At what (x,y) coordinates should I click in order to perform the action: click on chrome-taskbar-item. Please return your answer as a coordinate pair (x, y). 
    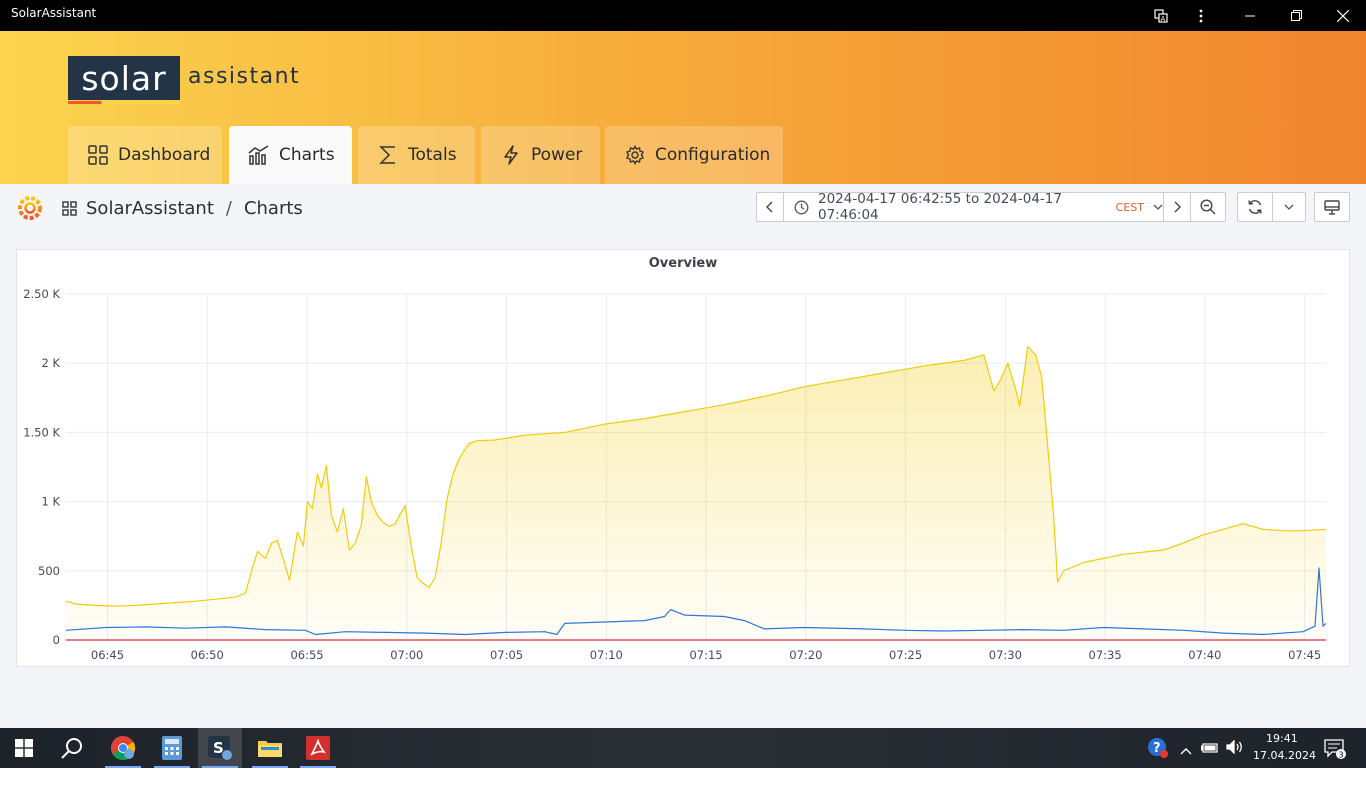
    Looking at the image, I should click on (123, 748).